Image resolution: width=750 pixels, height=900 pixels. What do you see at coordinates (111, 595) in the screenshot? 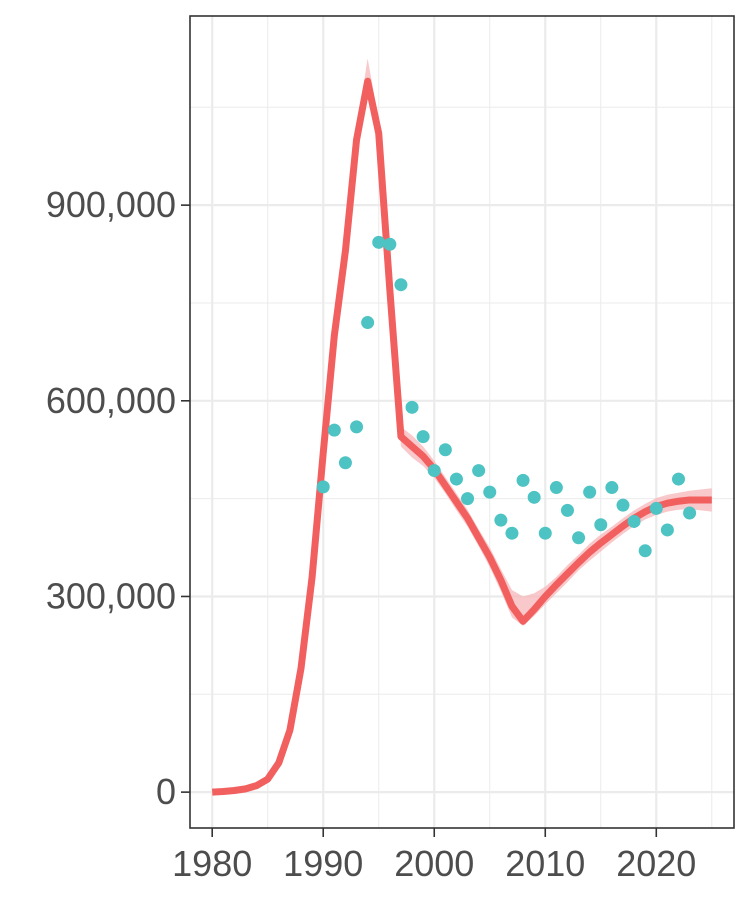
I see `y-tick-label: 300,000` at bounding box center [111, 595].